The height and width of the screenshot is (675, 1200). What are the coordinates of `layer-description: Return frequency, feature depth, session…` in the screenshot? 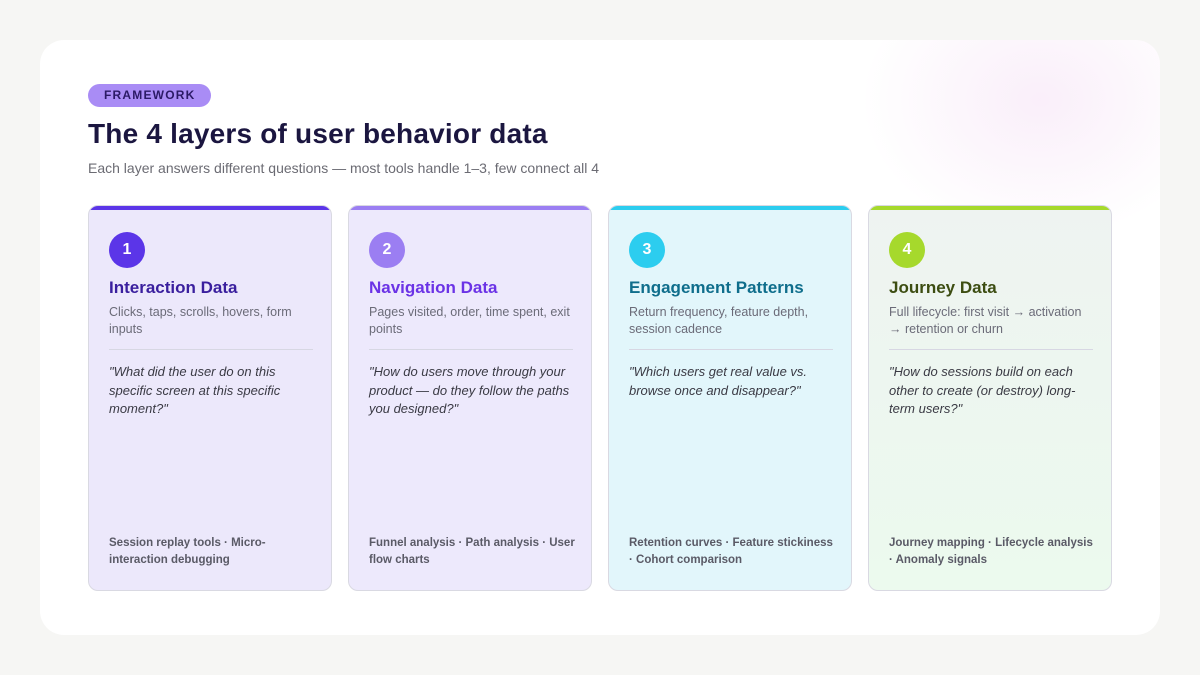 It's located at (719, 320).